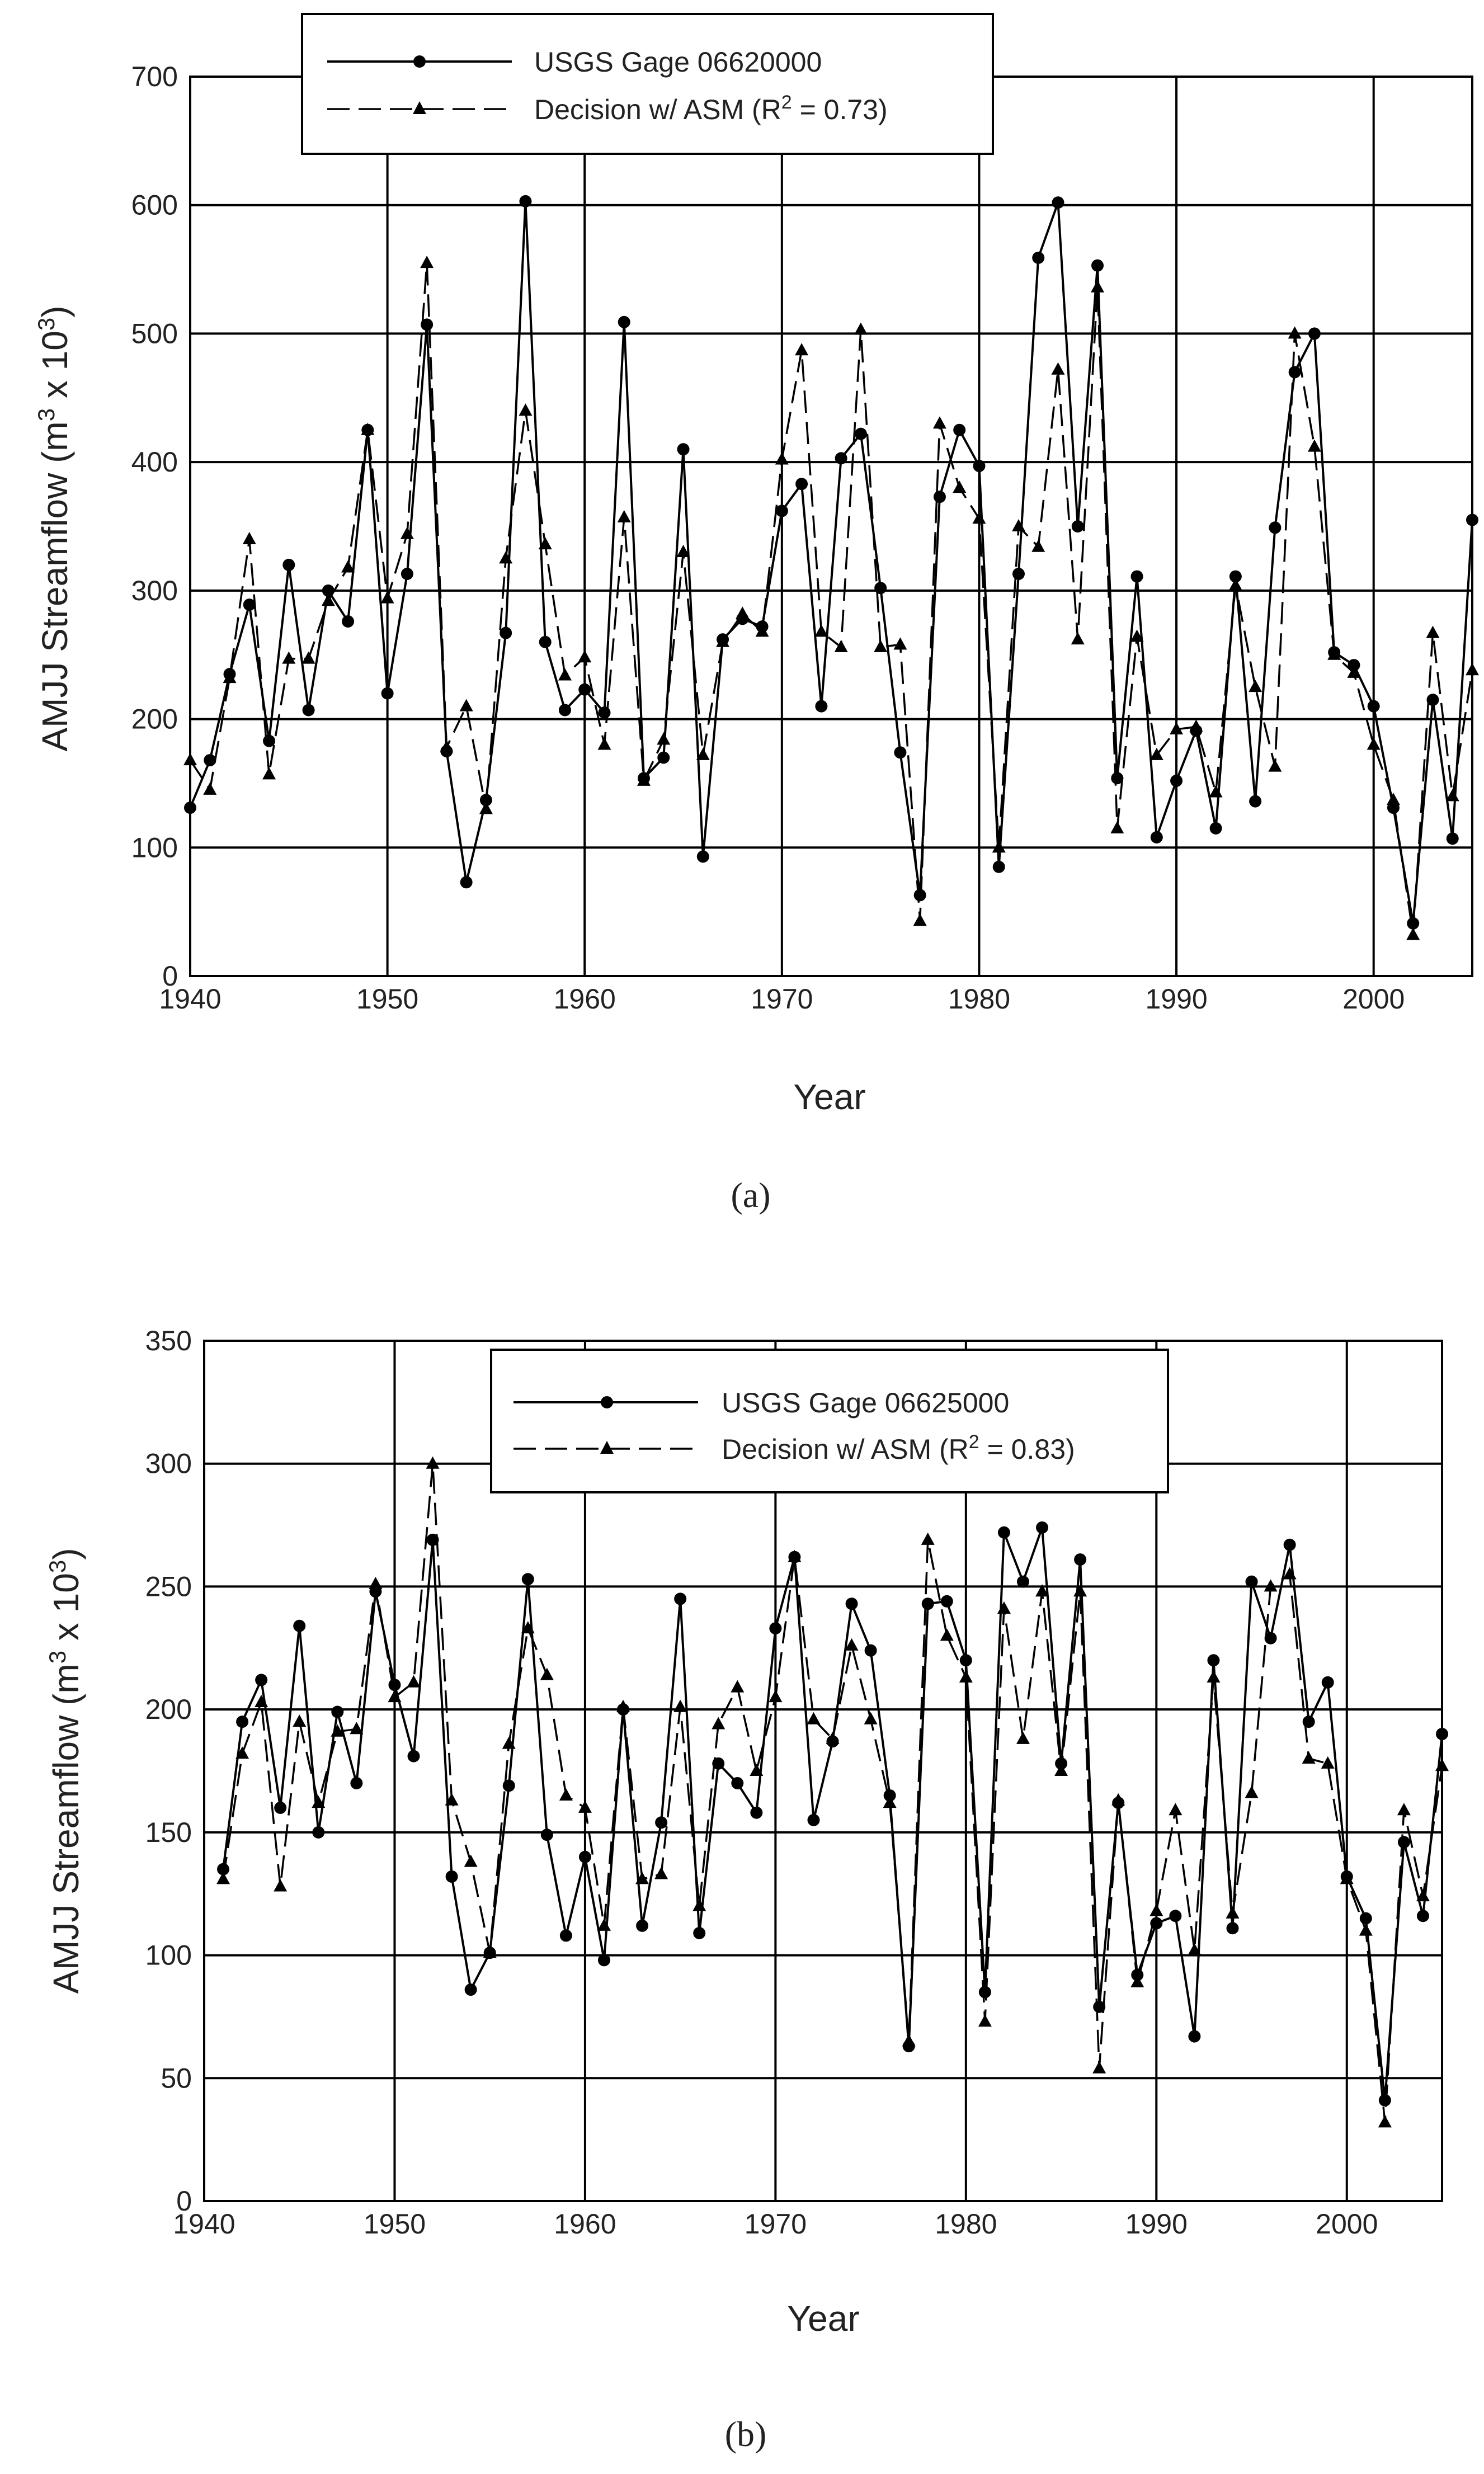 The image size is (1484, 2474). What do you see at coordinates (1393, 808) in the screenshot?
I see `point-observed-a-2001` at bounding box center [1393, 808].